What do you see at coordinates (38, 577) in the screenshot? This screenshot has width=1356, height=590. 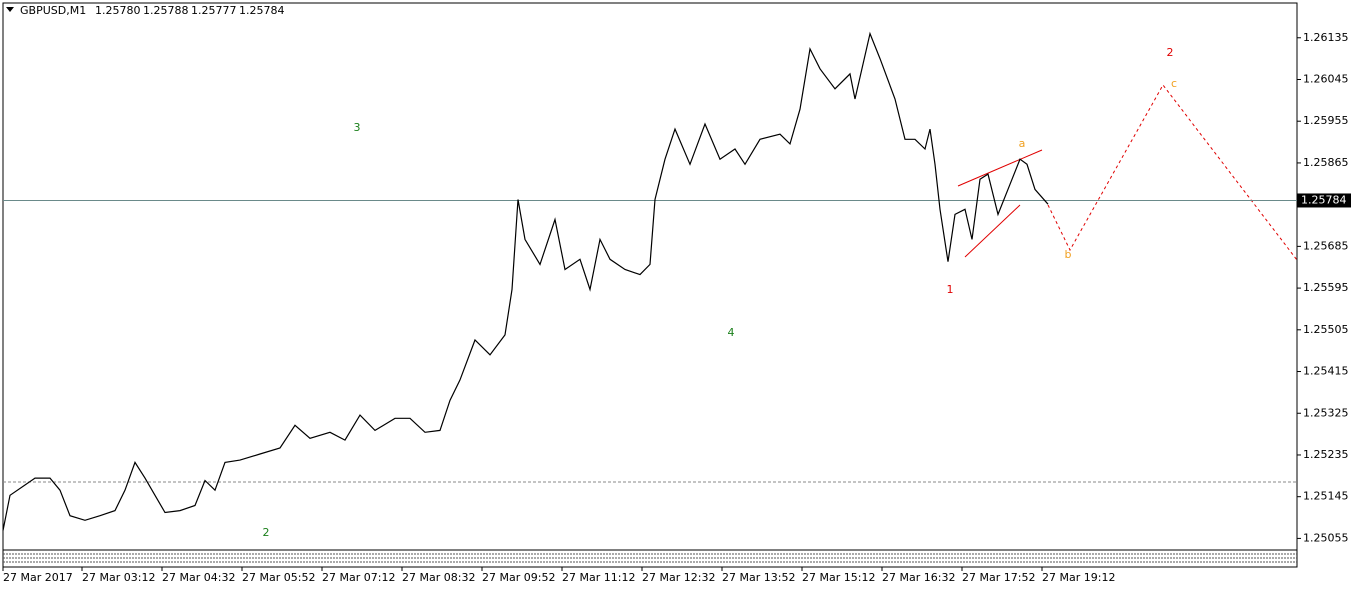 I see `x-tick-label: 27 Mar 2017` at bounding box center [38, 577].